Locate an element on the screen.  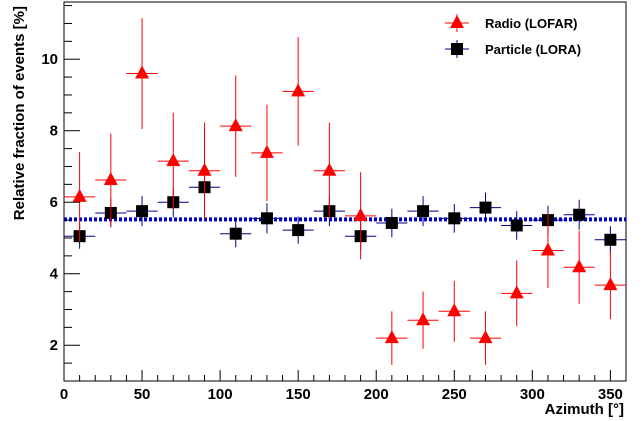
x-tick-label: 250 is located at coordinates (454, 394).